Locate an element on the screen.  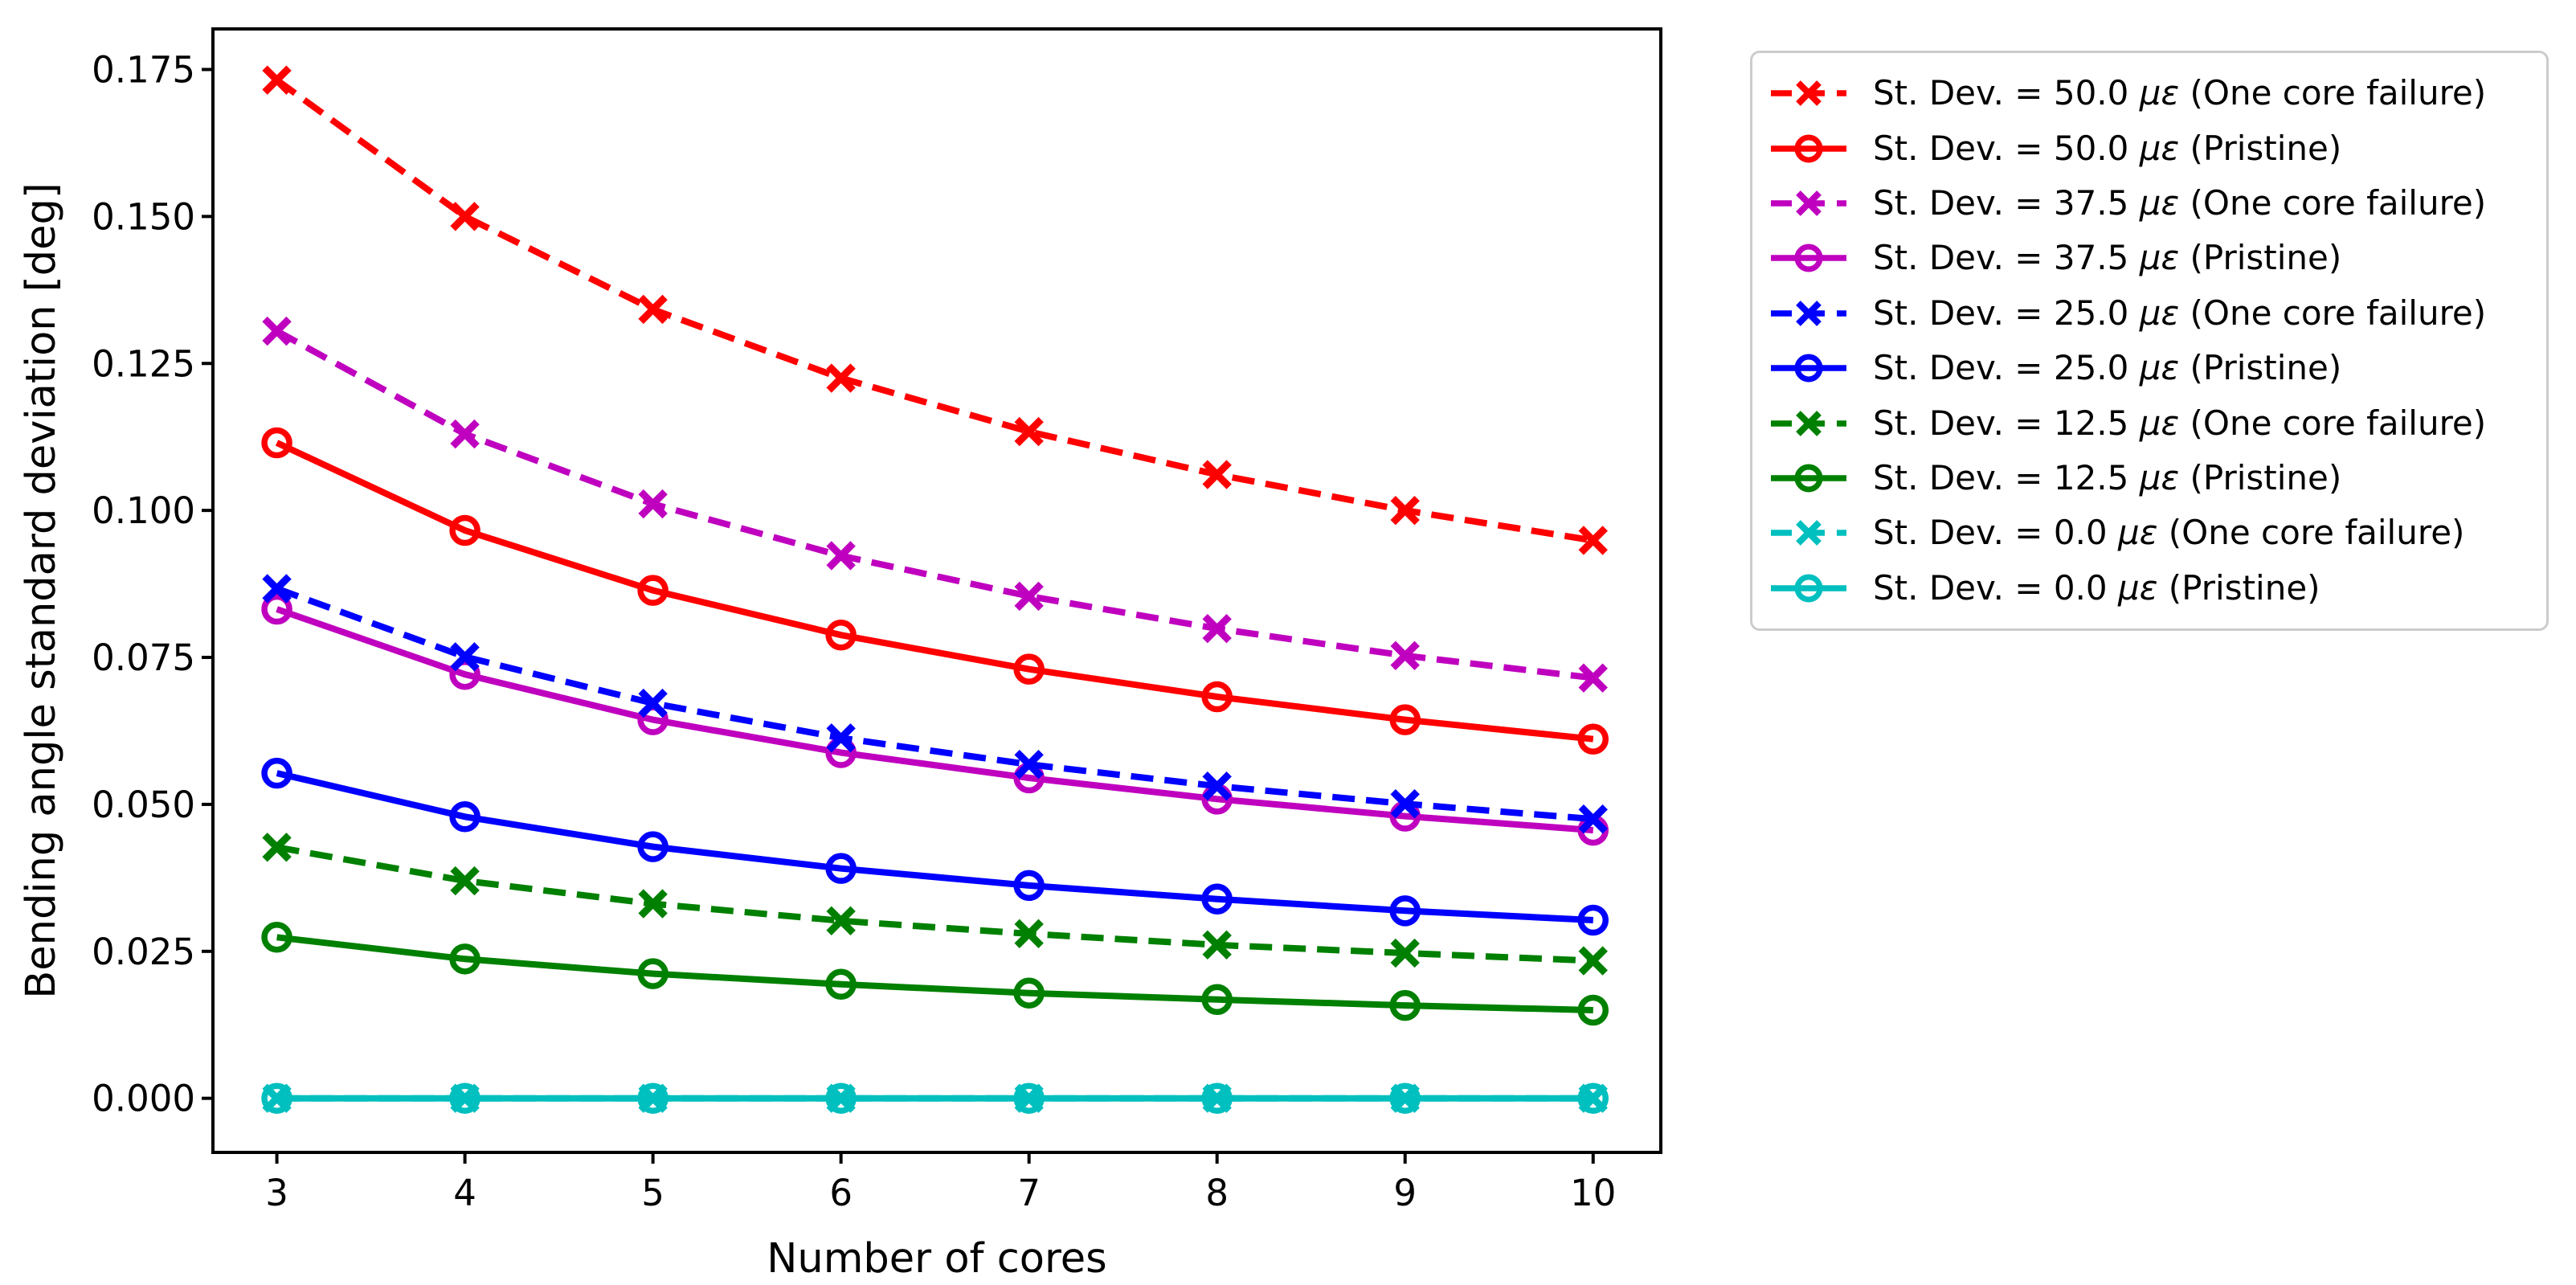
legend-label-prefix: St. Dev. = 25.0 is located at coordinates (2007, 313).